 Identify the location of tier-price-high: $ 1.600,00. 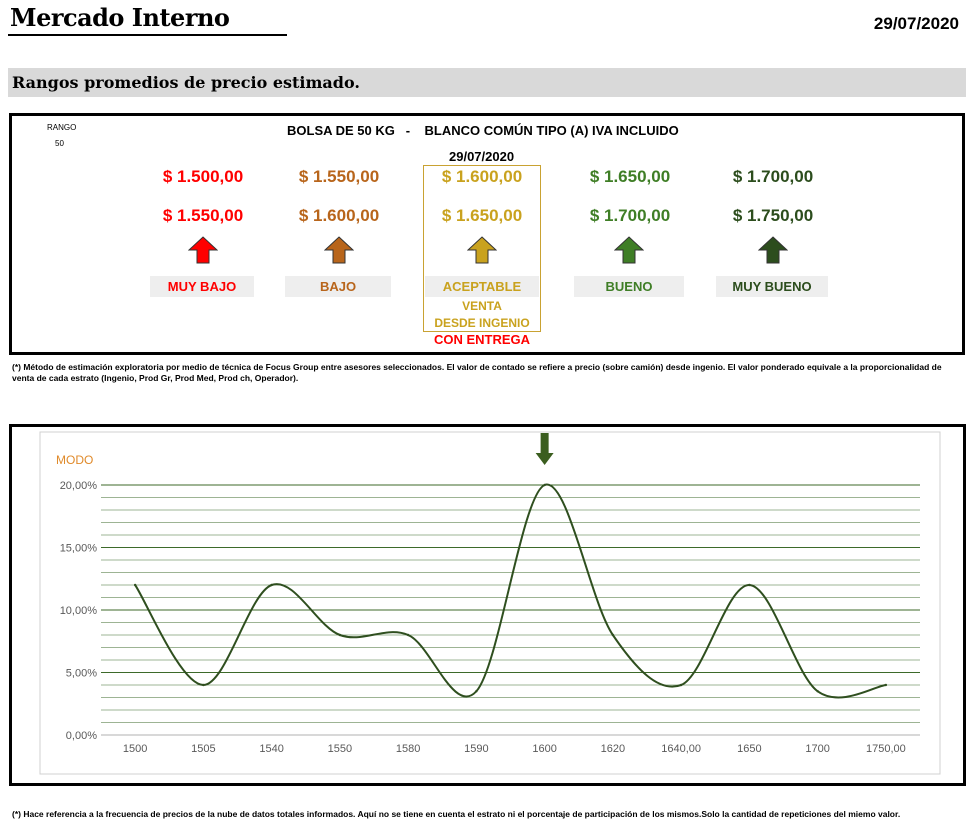
(339, 215).